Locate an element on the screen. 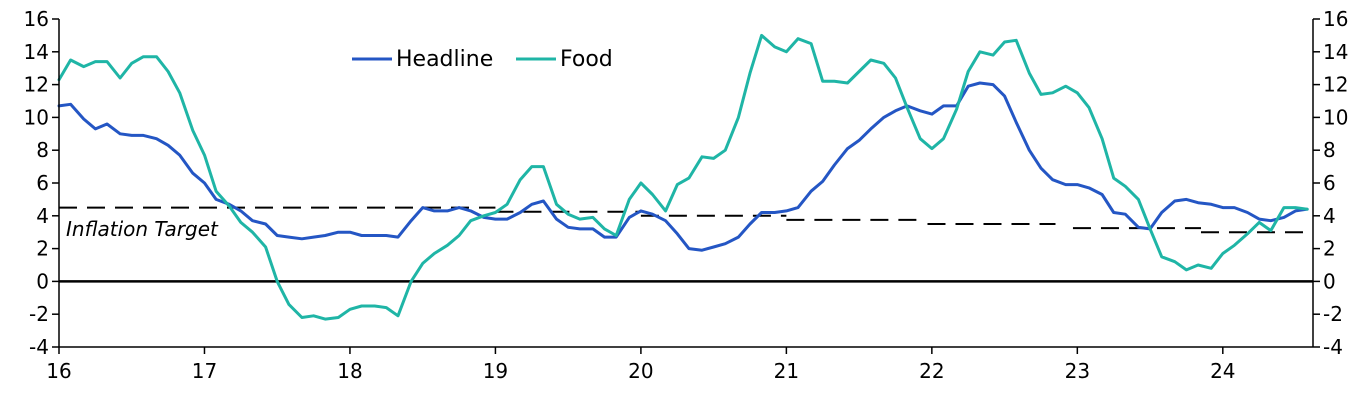 This screenshot has height=402, width=1372. legend-headline-label: Headline is located at coordinates (444, 59).